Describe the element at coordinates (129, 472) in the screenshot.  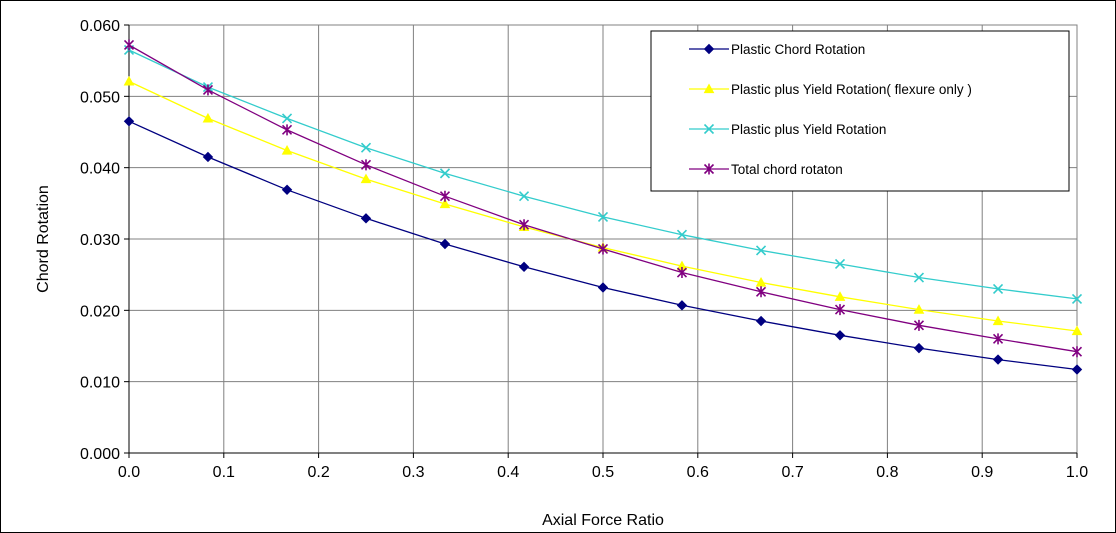
I see `x-tick-label: 0.0` at that location.